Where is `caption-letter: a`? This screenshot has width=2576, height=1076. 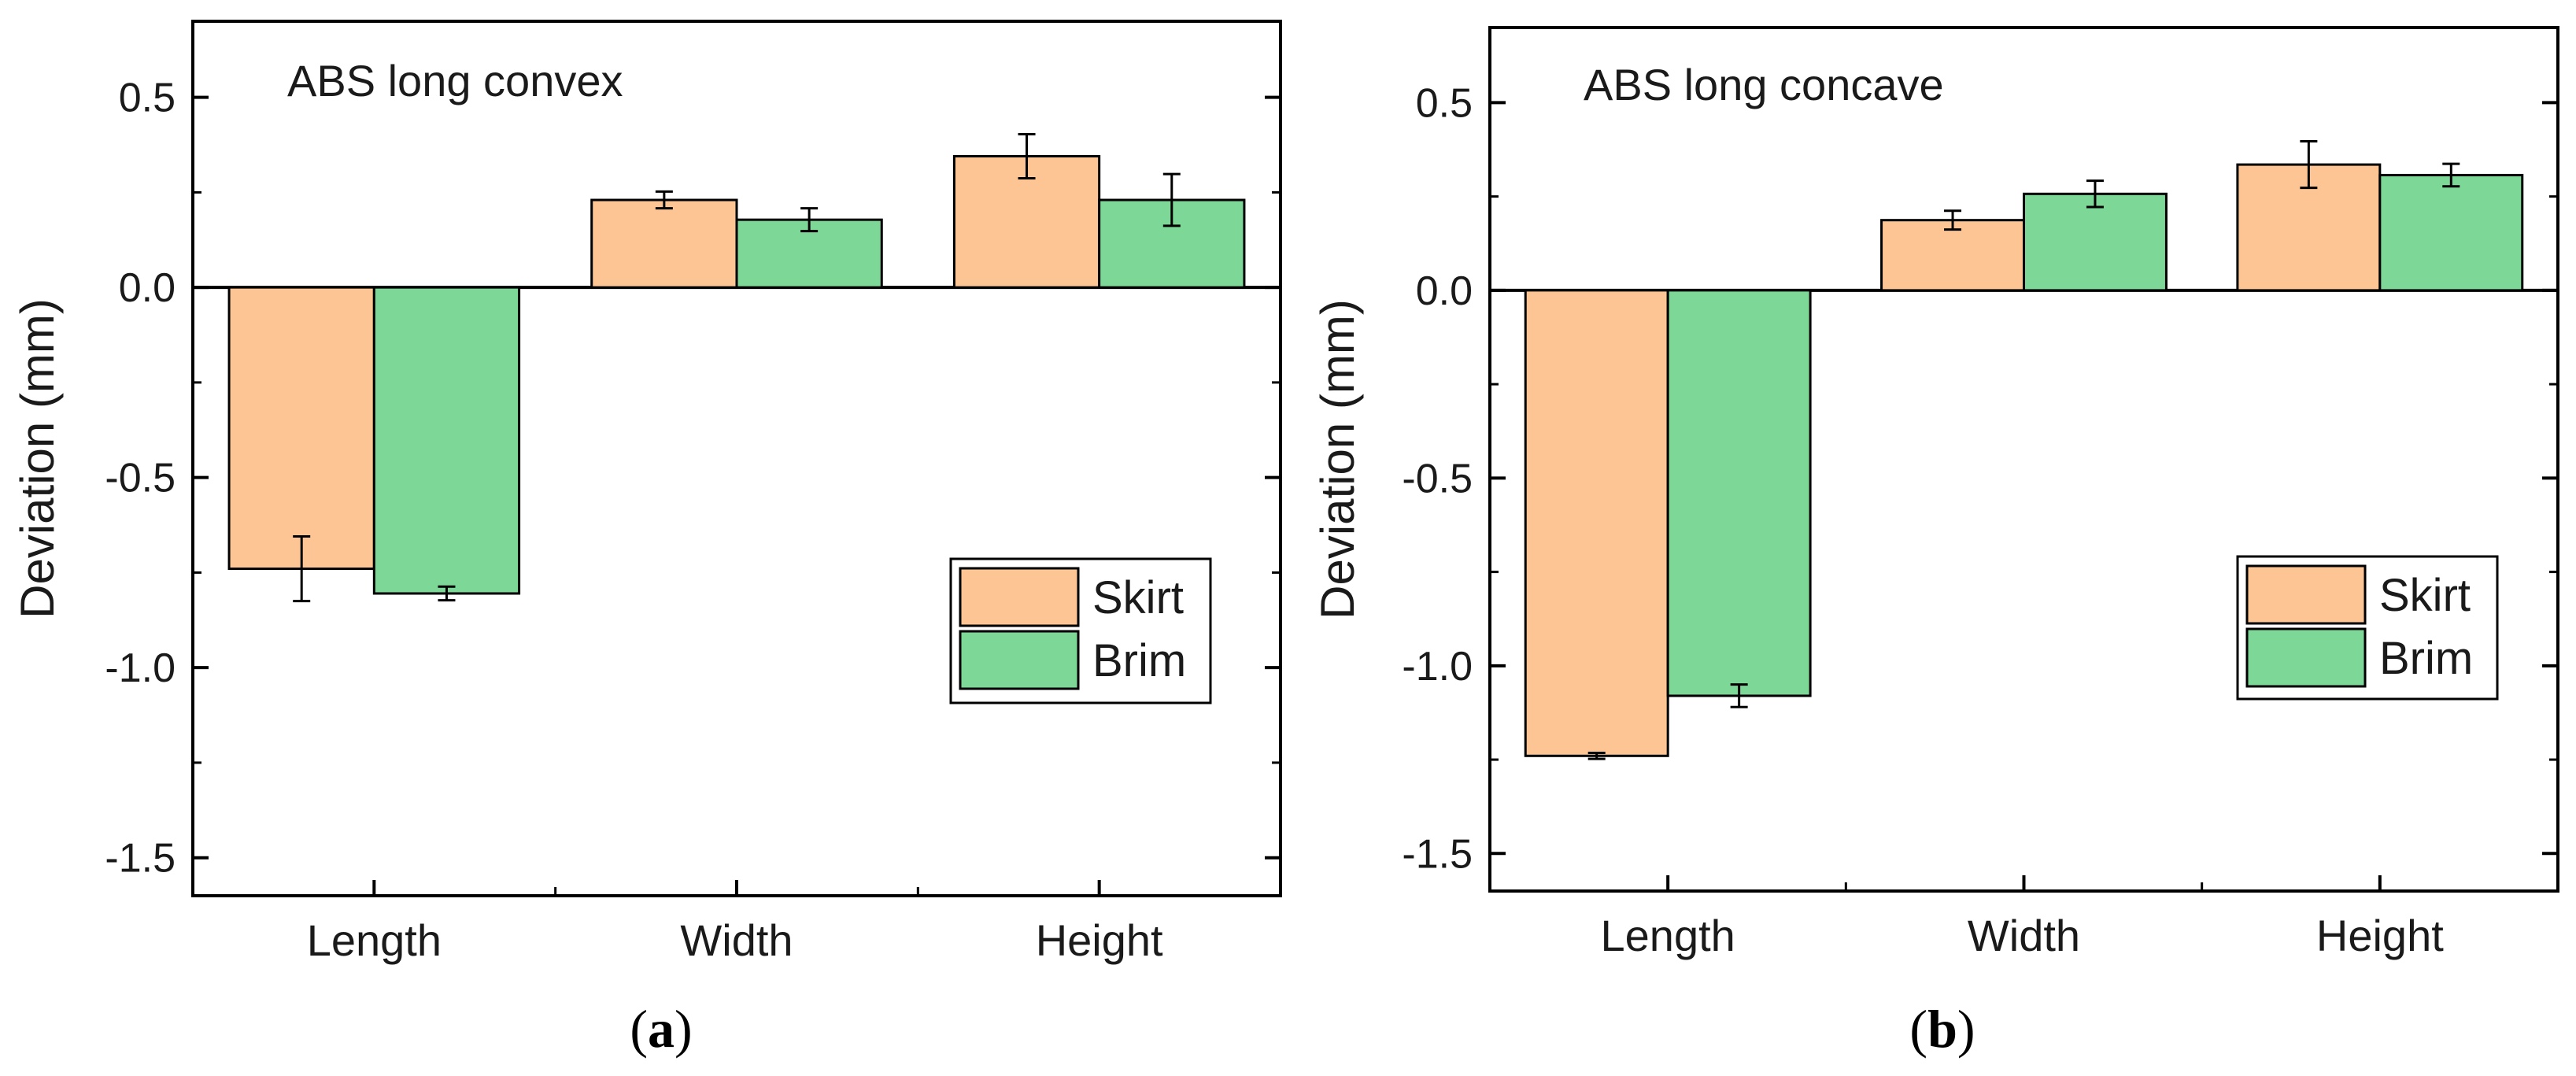 caption-letter: a is located at coordinates (661, 1029).